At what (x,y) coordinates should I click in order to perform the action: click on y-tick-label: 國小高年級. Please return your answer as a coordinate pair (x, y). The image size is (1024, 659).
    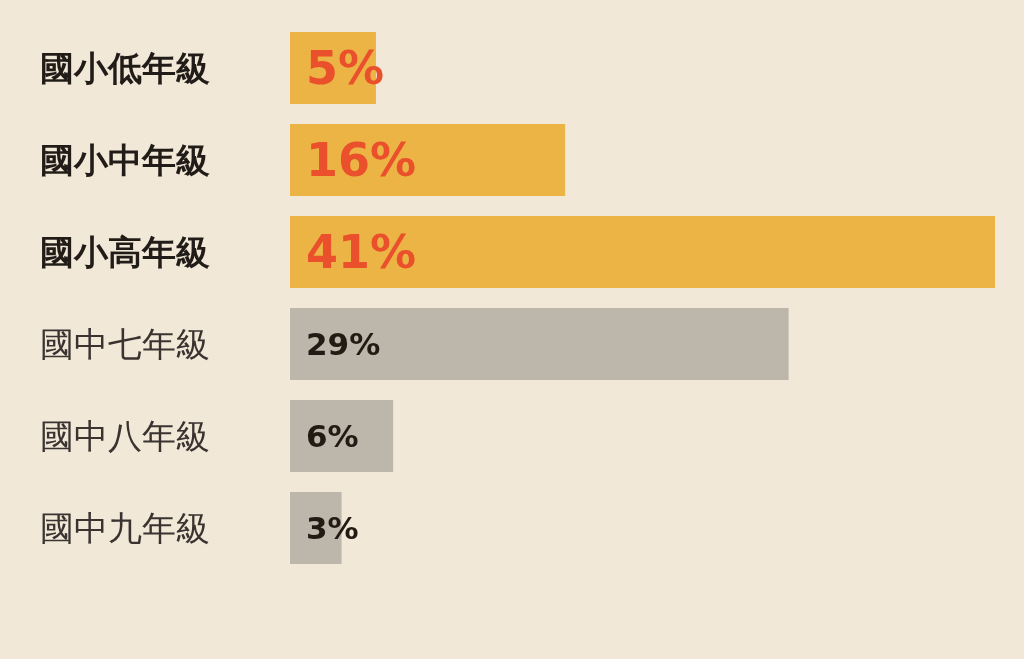
    Looking at the image, I should click on (125, 252).